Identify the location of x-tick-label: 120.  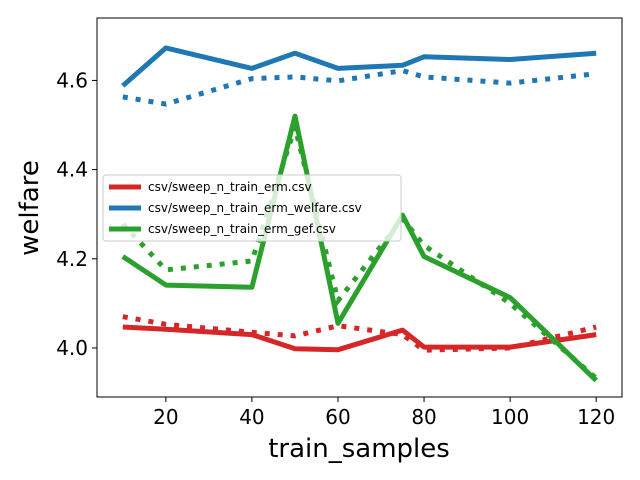
(596, 417).